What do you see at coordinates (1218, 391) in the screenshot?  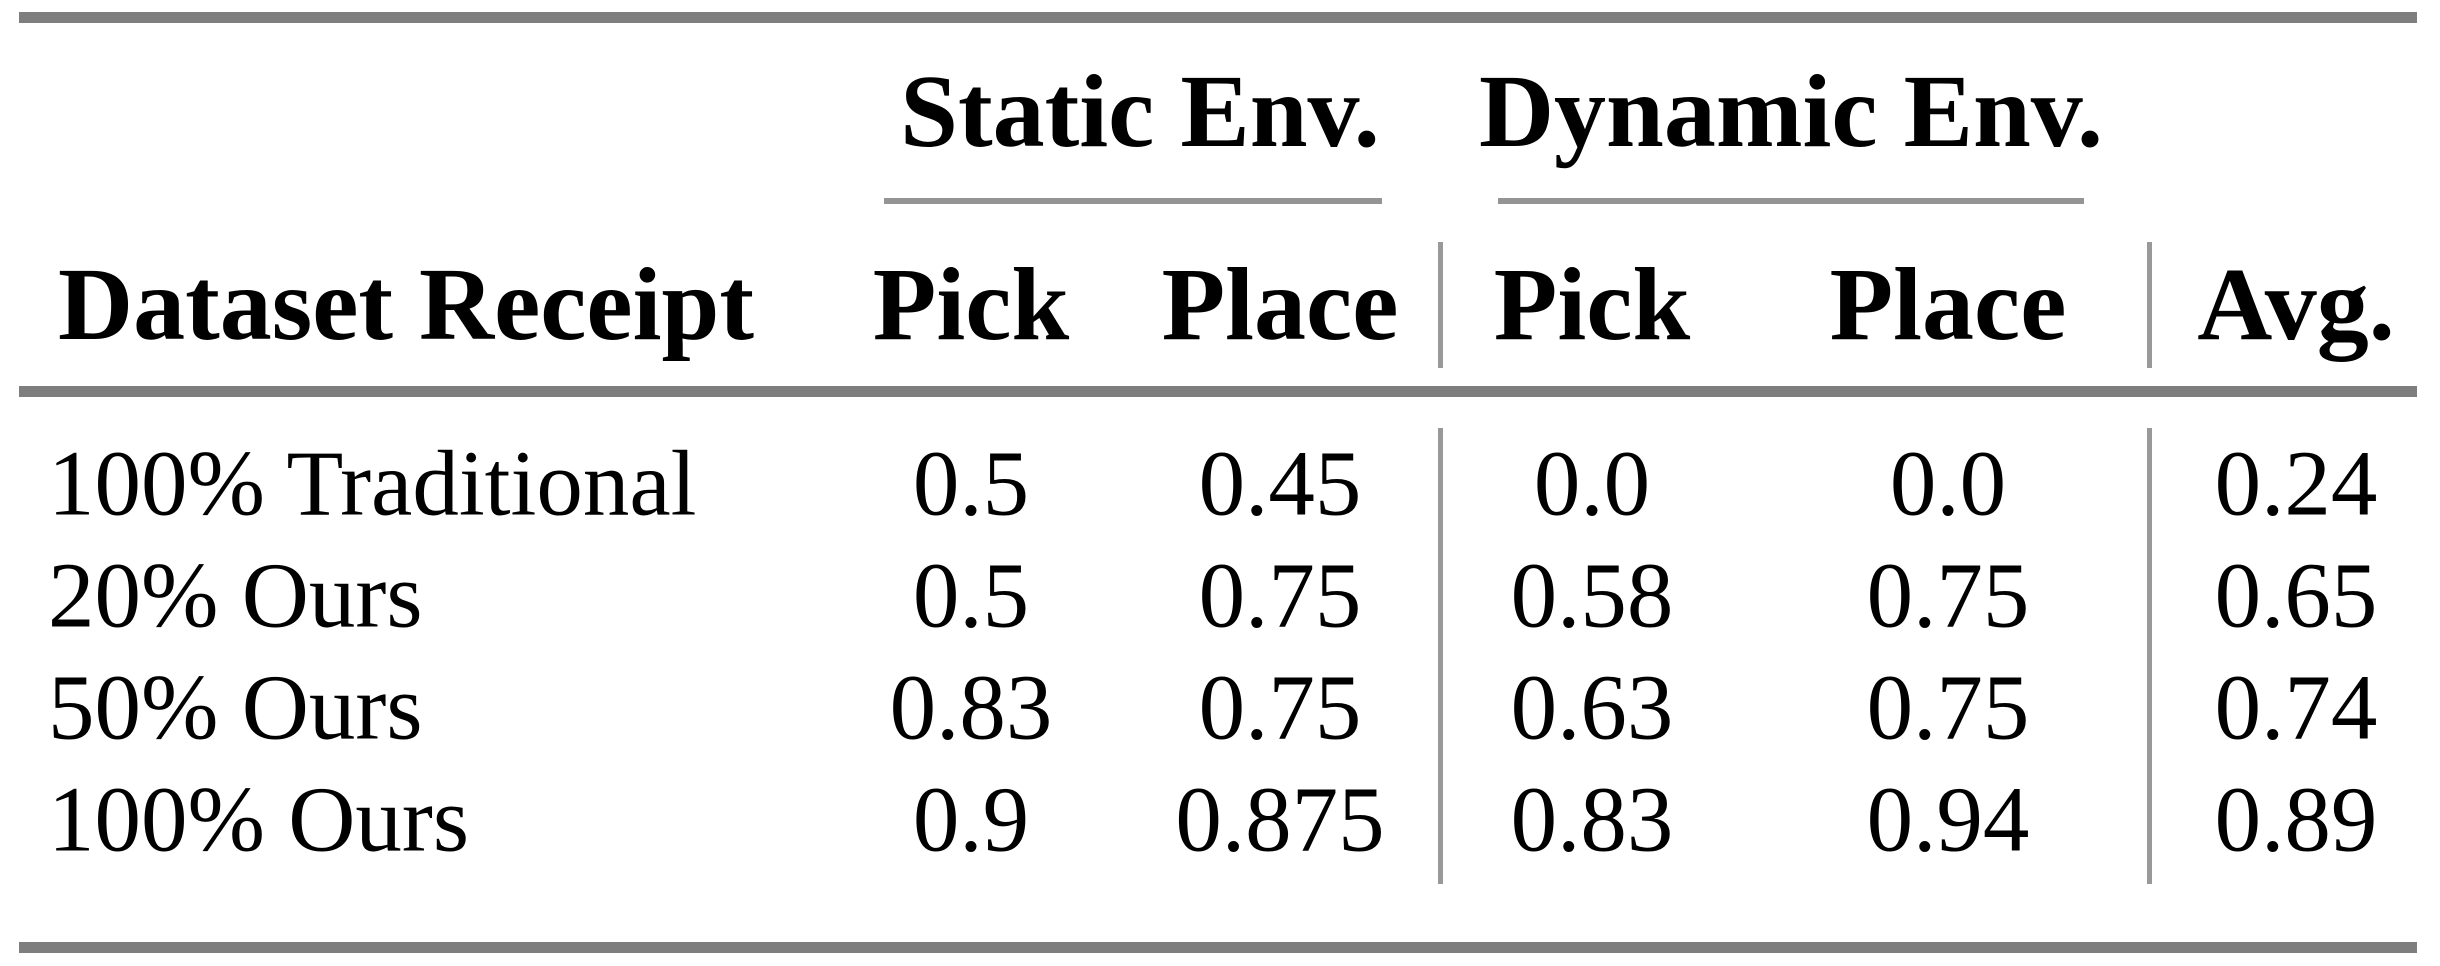 I see `header-separator-rule` at bounding box center [1218, 391].